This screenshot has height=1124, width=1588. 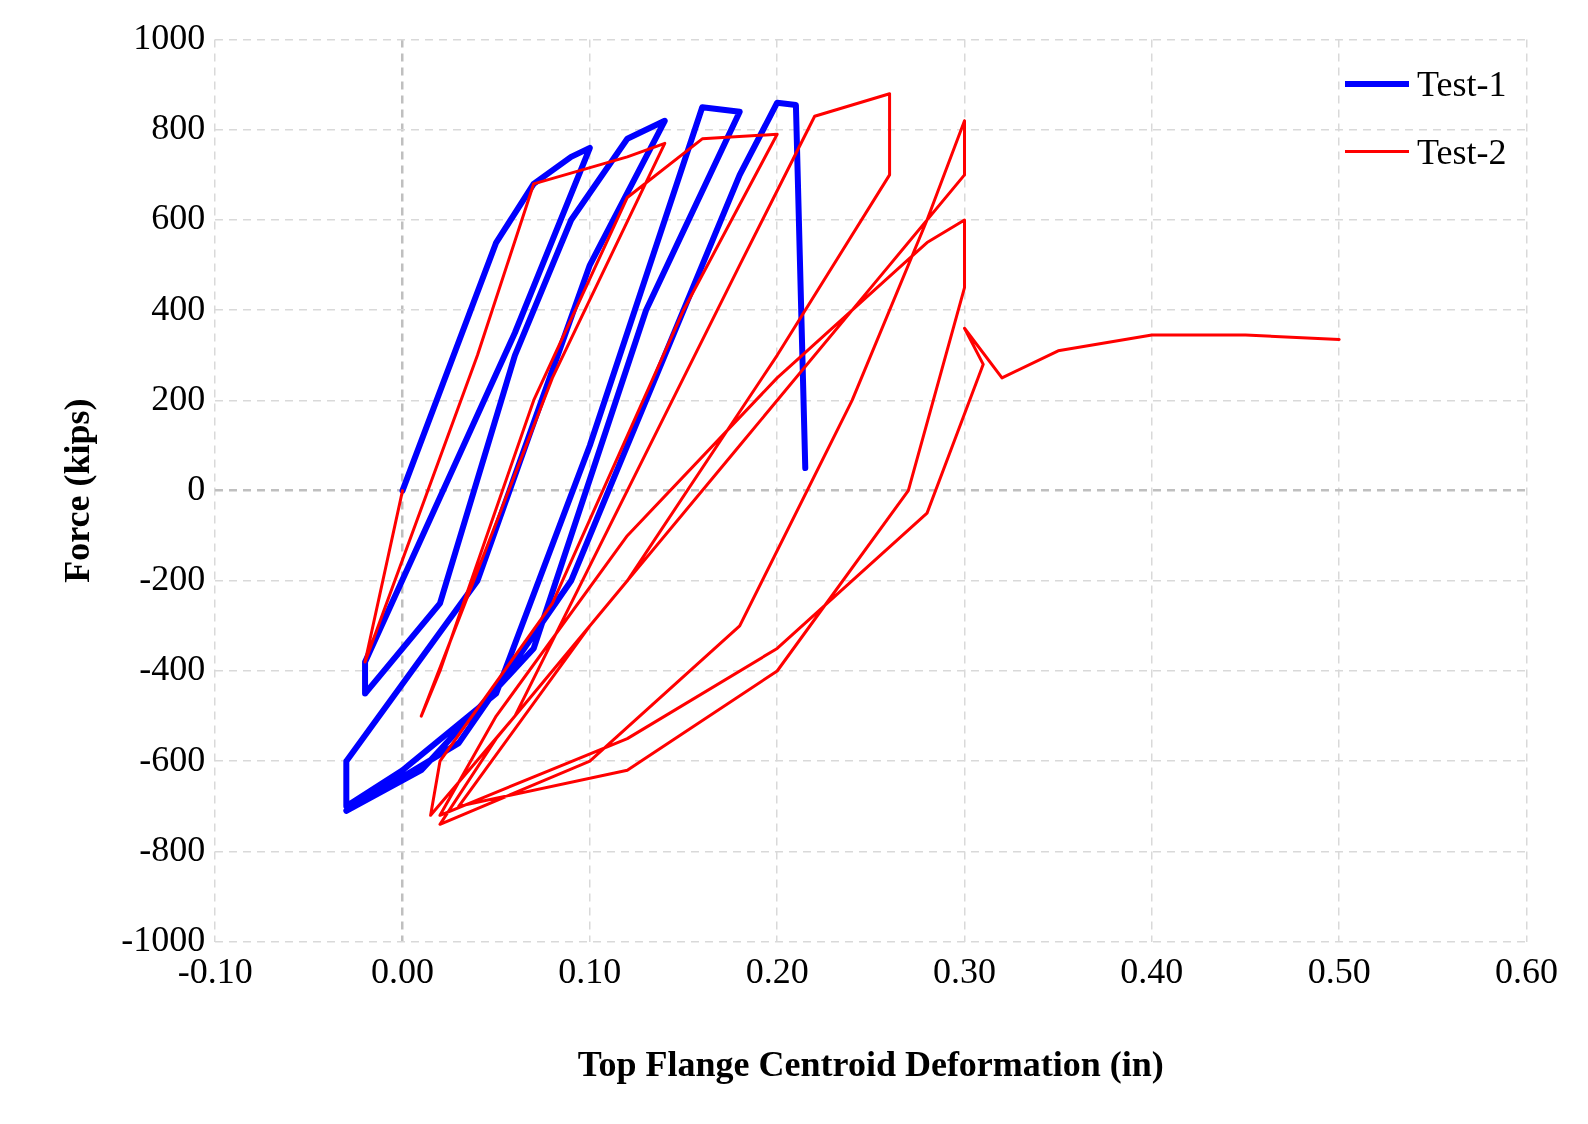 I want to click on y-tick-label: -600, so click(x=172, y=758).